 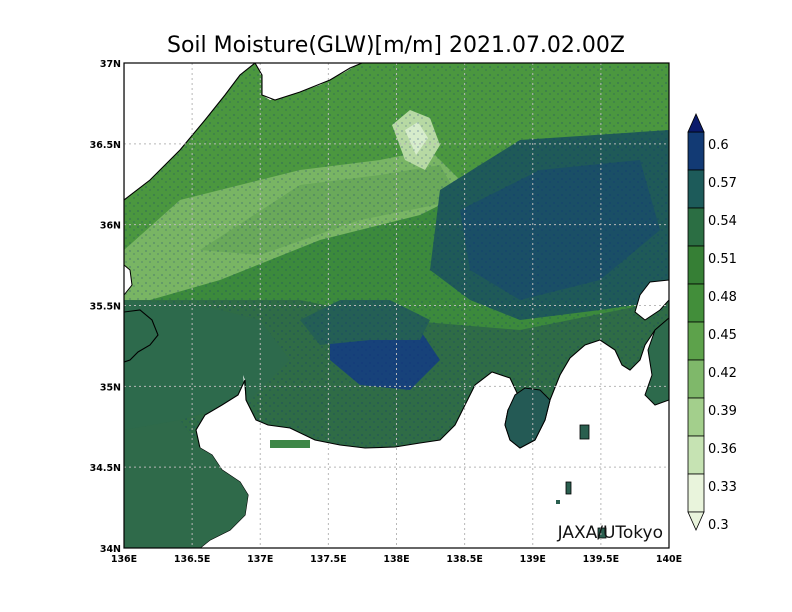 I want to click on longitude-tick-label: 136E, so click(x=124, y=559).